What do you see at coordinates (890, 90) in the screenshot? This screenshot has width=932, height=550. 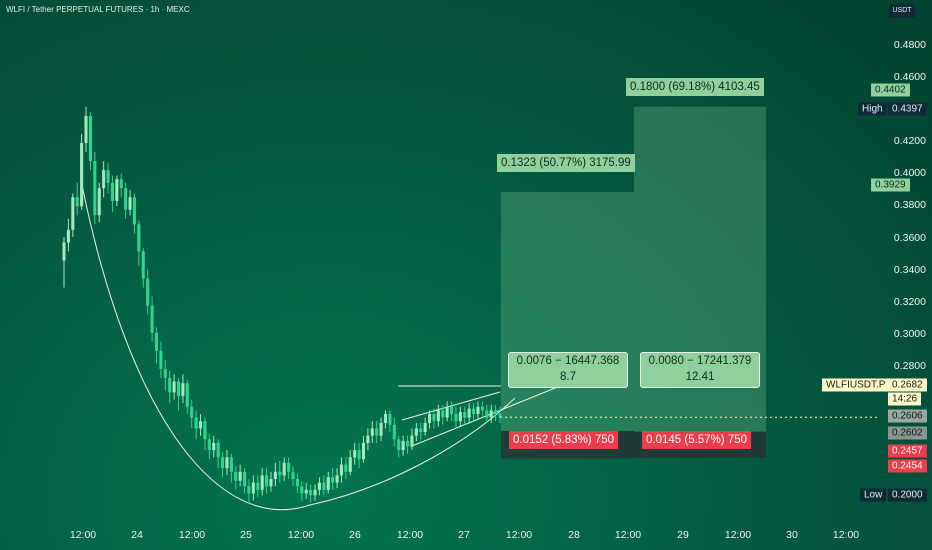 I see `price-tag-target-2: 0.4402` at bounding box center [890, 90].